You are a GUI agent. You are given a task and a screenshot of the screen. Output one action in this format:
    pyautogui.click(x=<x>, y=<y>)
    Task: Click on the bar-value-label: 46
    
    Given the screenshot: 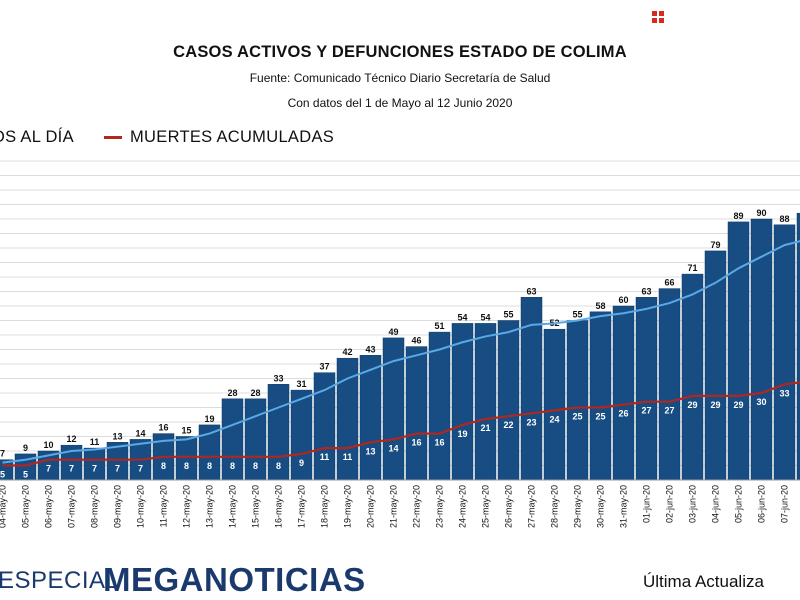 What is the action you would take?
    pyautogui.click(x=416, y=341)
    